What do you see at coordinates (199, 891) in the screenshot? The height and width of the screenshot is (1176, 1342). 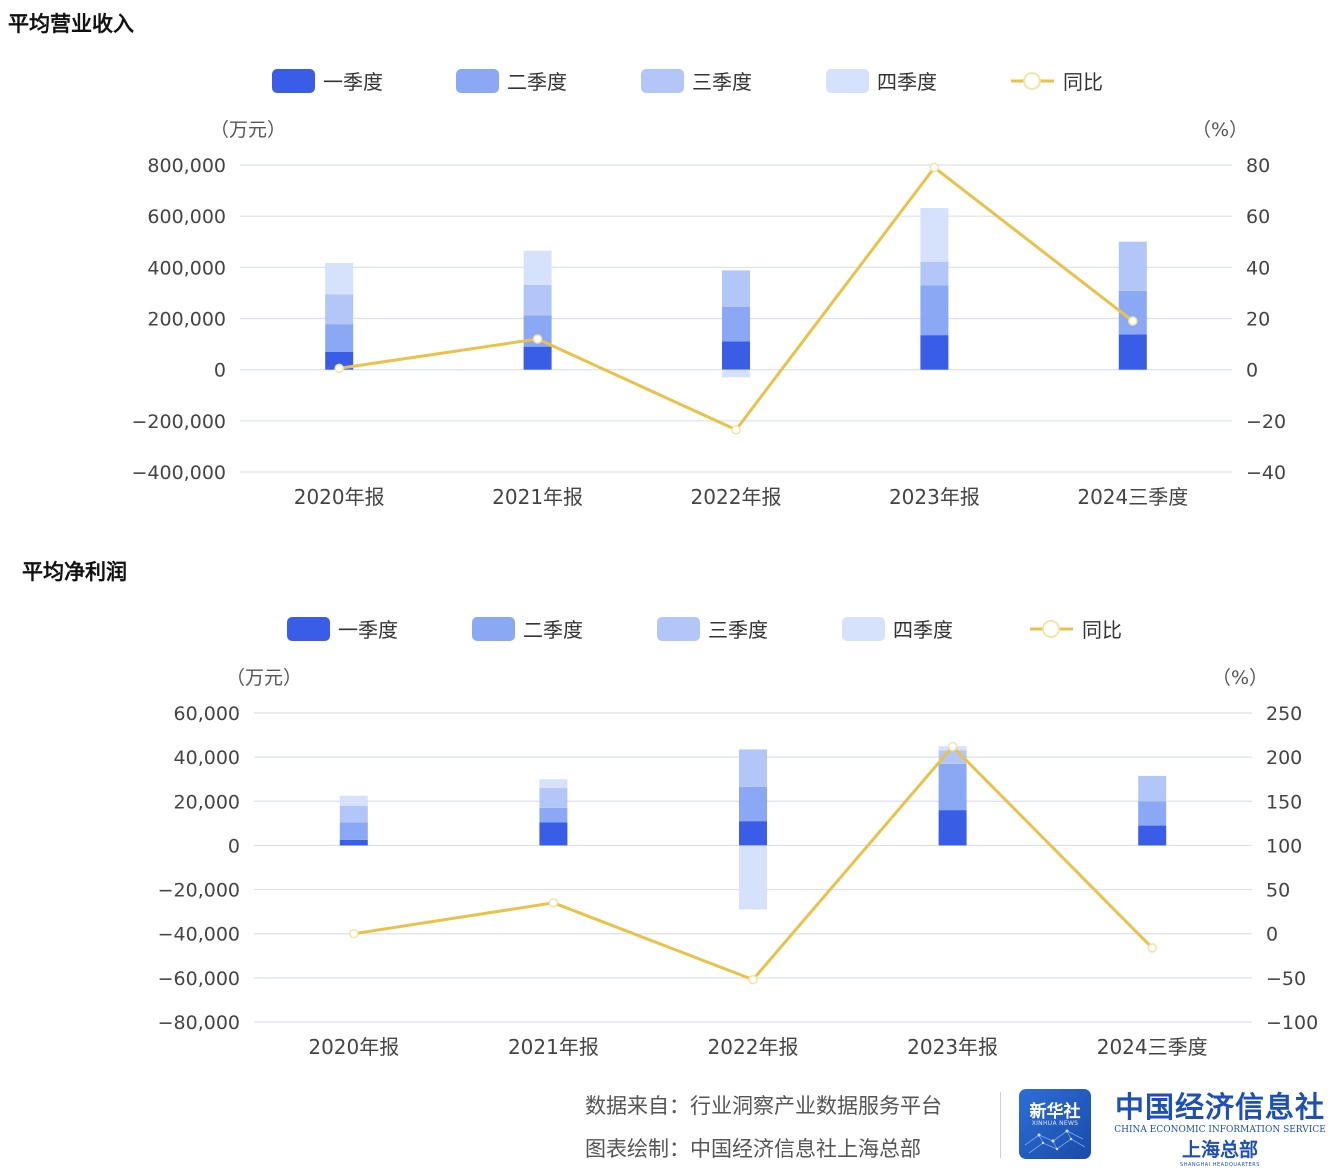 I see `left-tick-label: −20,000` at bounding box center [199, 891].